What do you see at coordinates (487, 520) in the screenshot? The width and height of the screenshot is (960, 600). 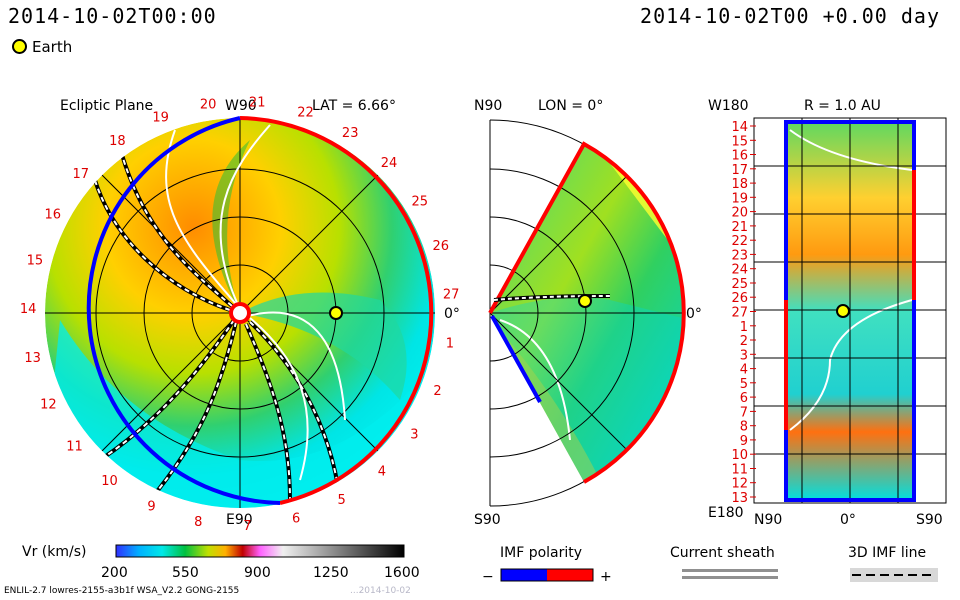 I see `meridional-s90-label: S90` at bounding box center [487, 520].